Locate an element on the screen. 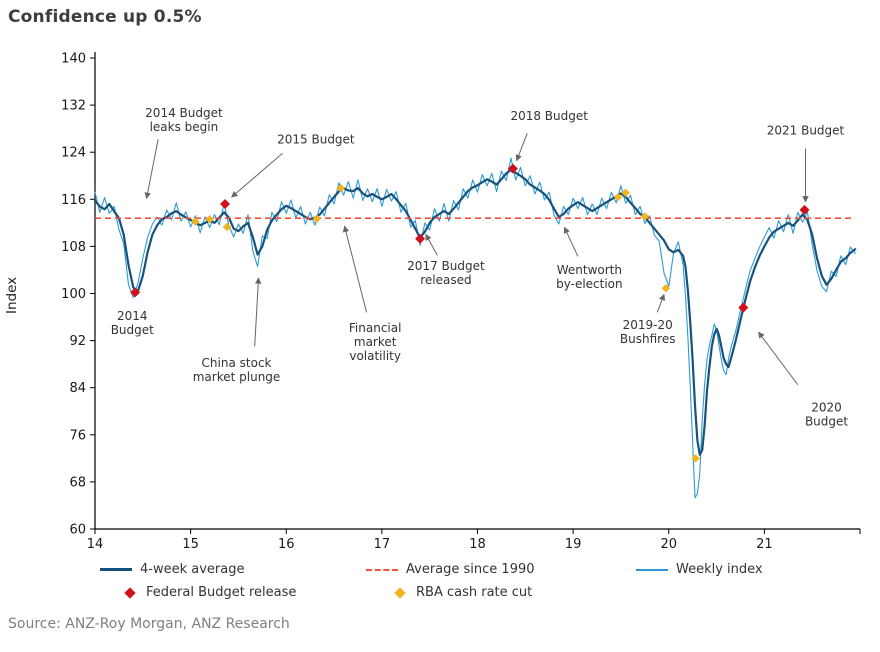 The width and height of the screenshot is (880, 652). annotation: 2020 Budget is located at coordinates (803, 379).